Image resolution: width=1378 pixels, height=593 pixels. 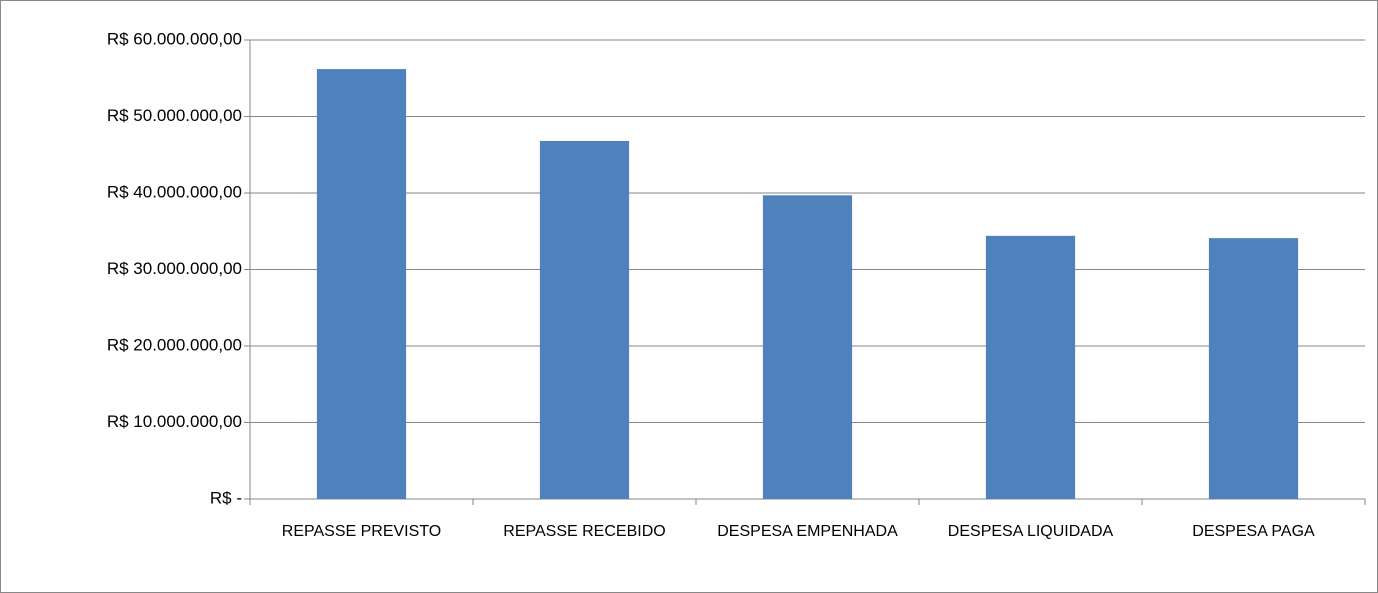 I want to click on y-tick-label: R$ -, so click(x=226, y=497).